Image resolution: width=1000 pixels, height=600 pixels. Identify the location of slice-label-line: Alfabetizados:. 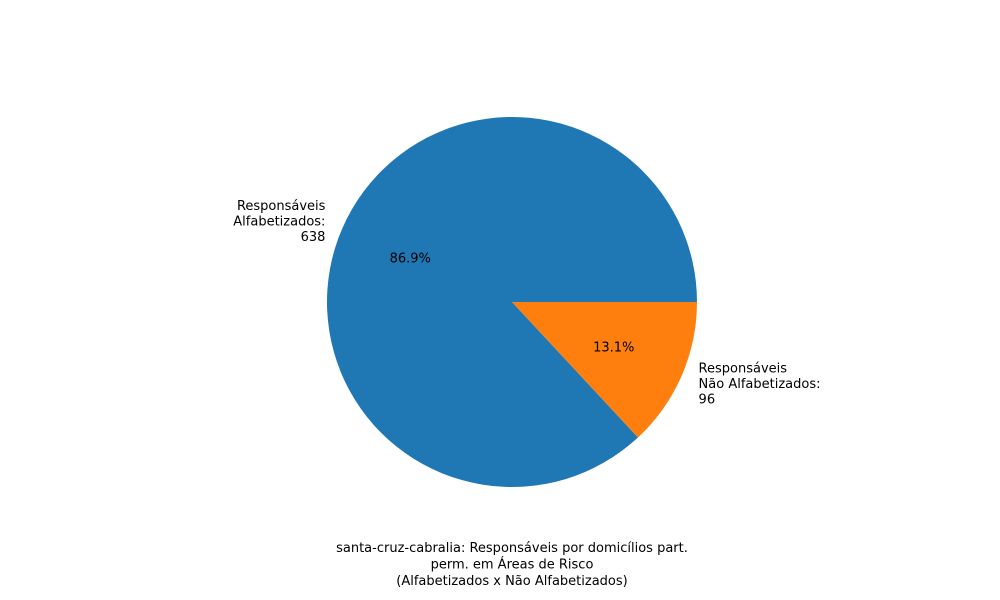
(279, 221).